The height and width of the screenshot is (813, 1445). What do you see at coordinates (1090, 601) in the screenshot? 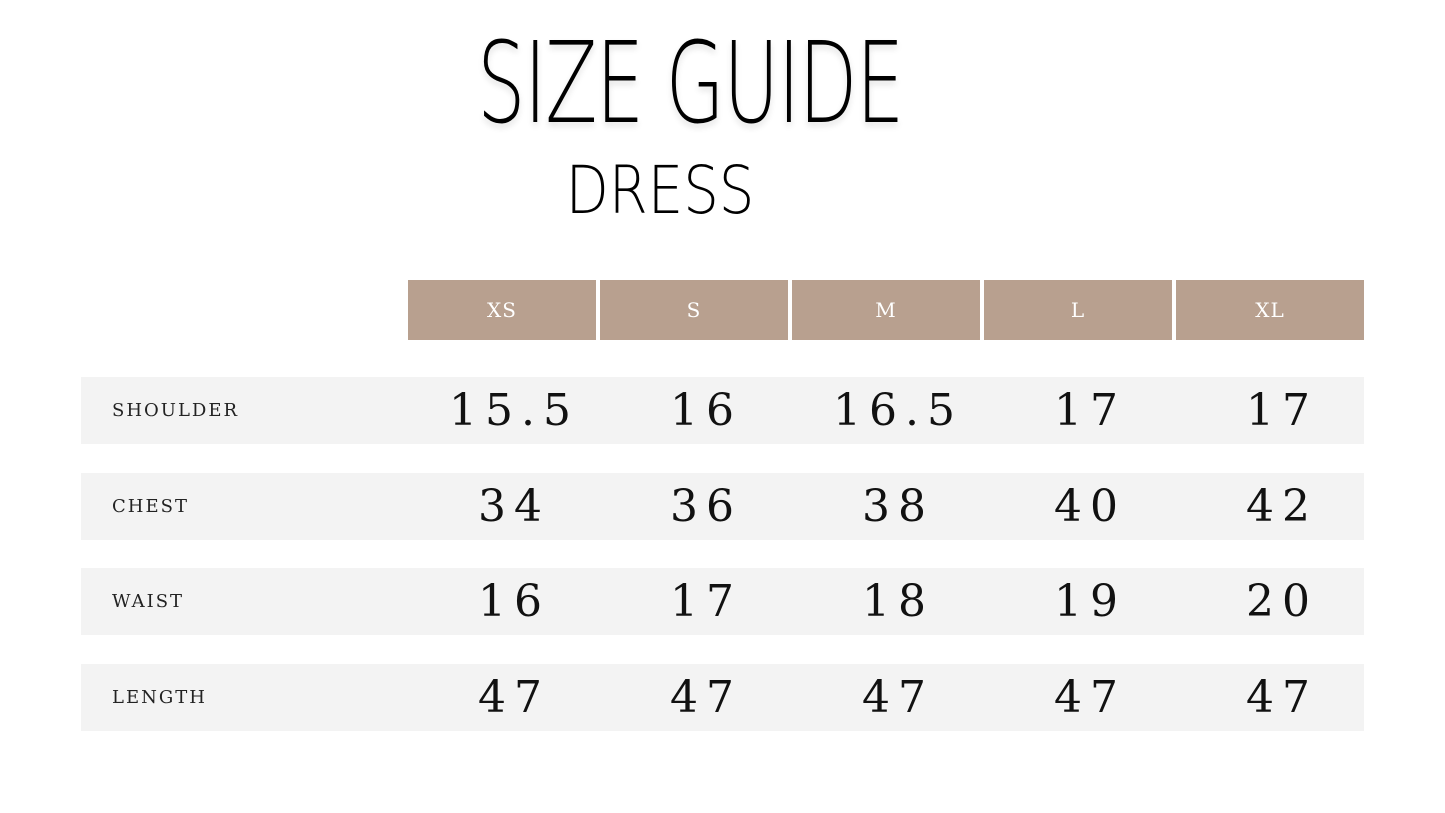
I see `table-cell: 19` at bounding box center [1090, 601].